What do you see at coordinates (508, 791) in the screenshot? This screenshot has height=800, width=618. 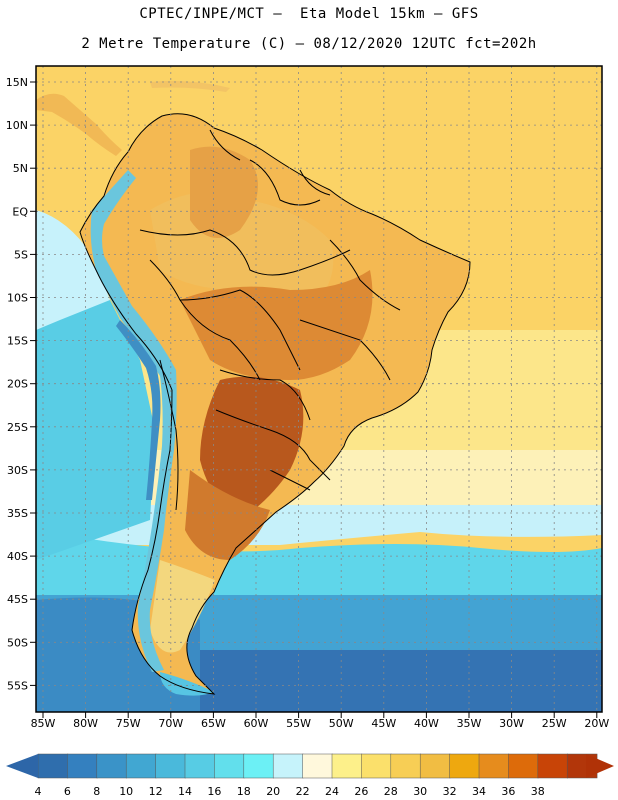 I see `colorbar-label: 36` at bounding box center [508, 791].